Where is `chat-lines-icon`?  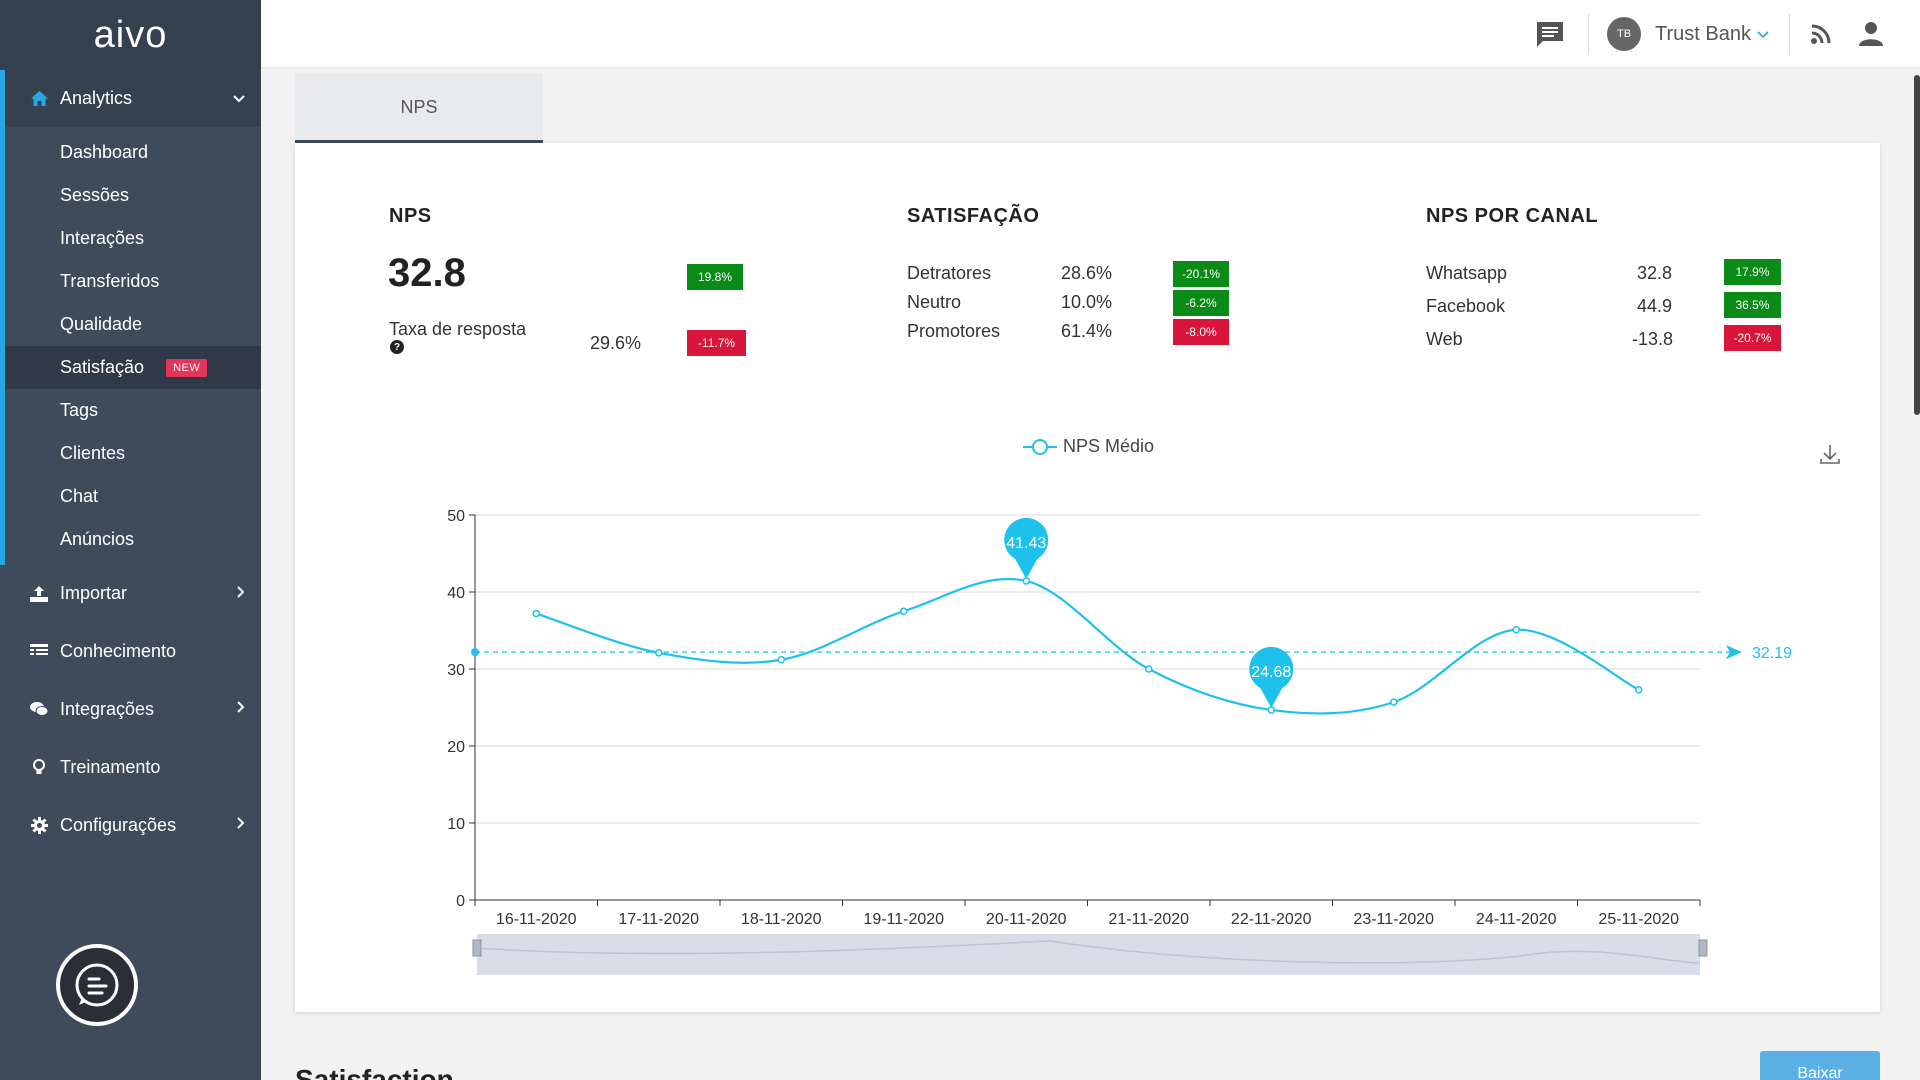 chat-lines-icon is located at coordinates (97, 985).